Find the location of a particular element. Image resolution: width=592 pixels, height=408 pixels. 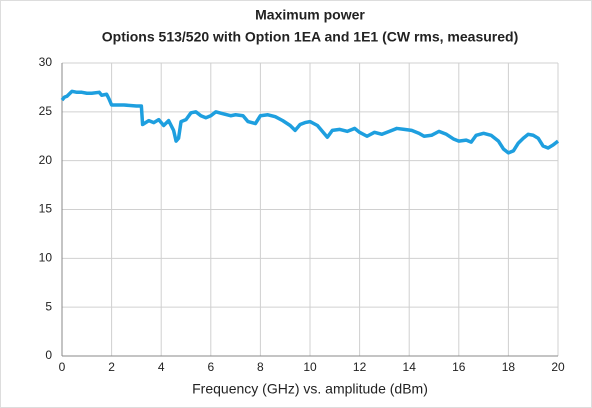

y-tick-label: 20 is located at coordinates (46, 160).